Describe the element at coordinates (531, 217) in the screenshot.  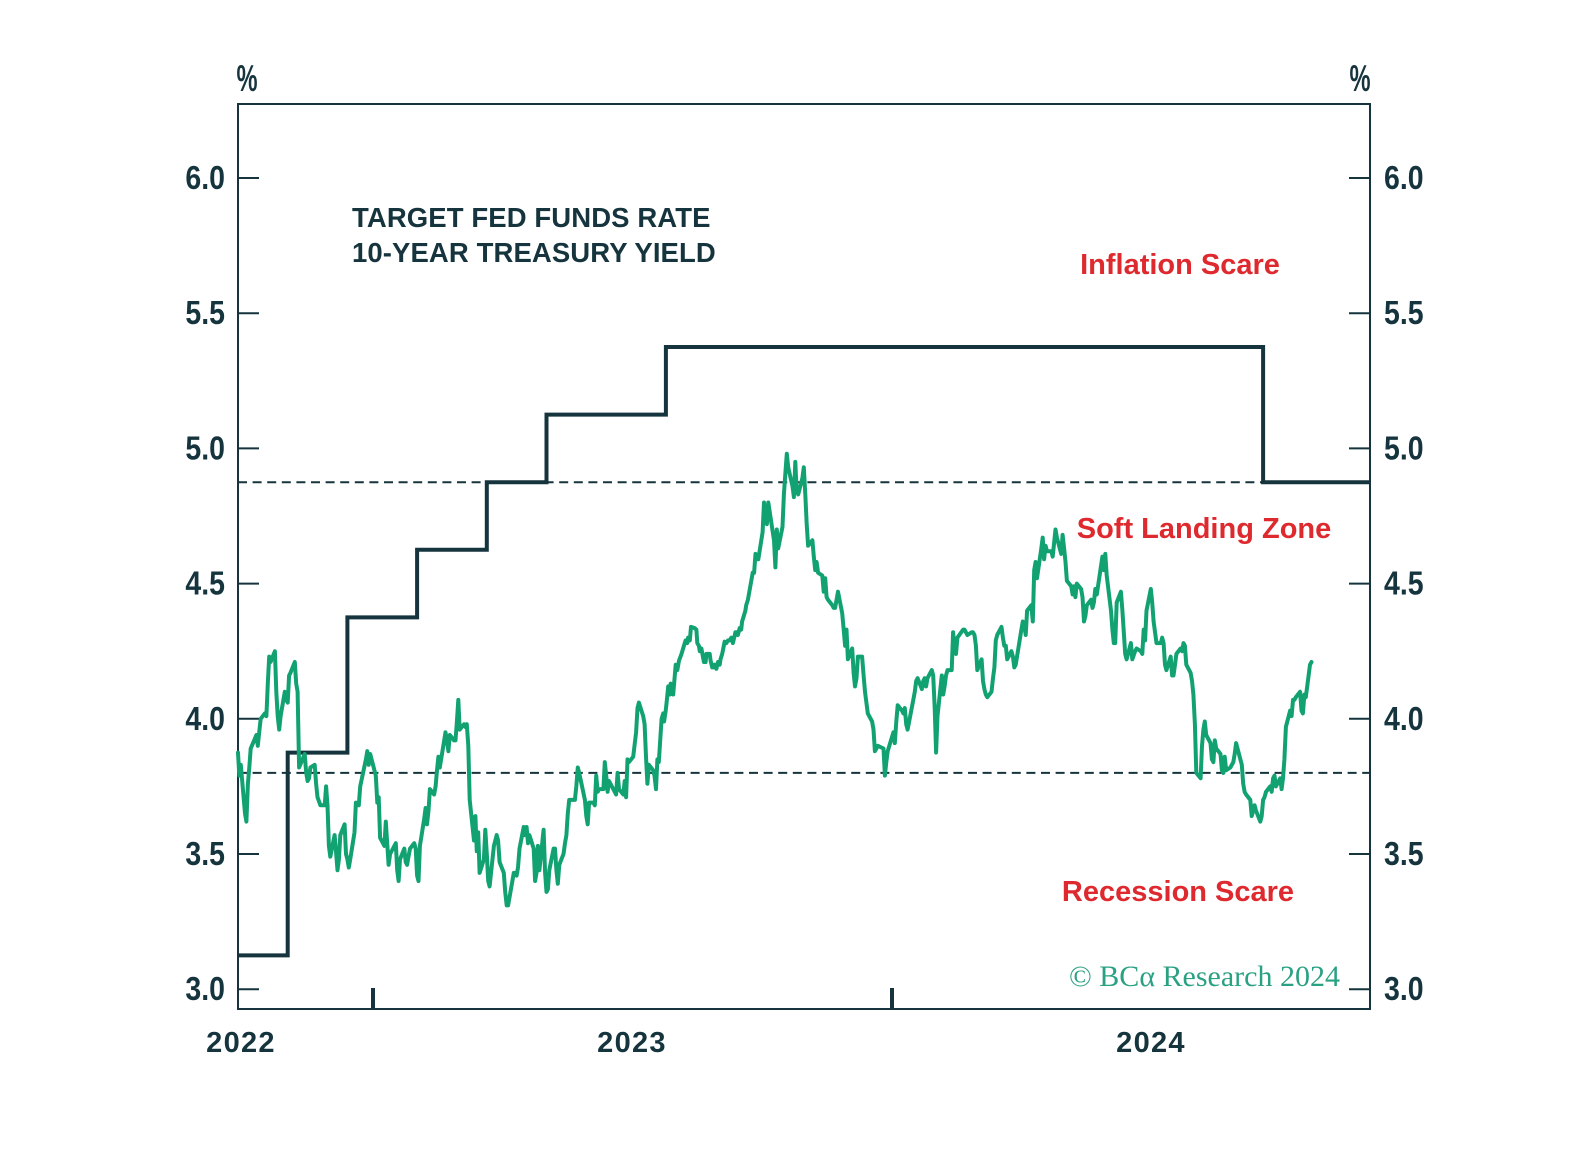
I see `svg-text: TARGET FED FUNDS RATE` at that location.